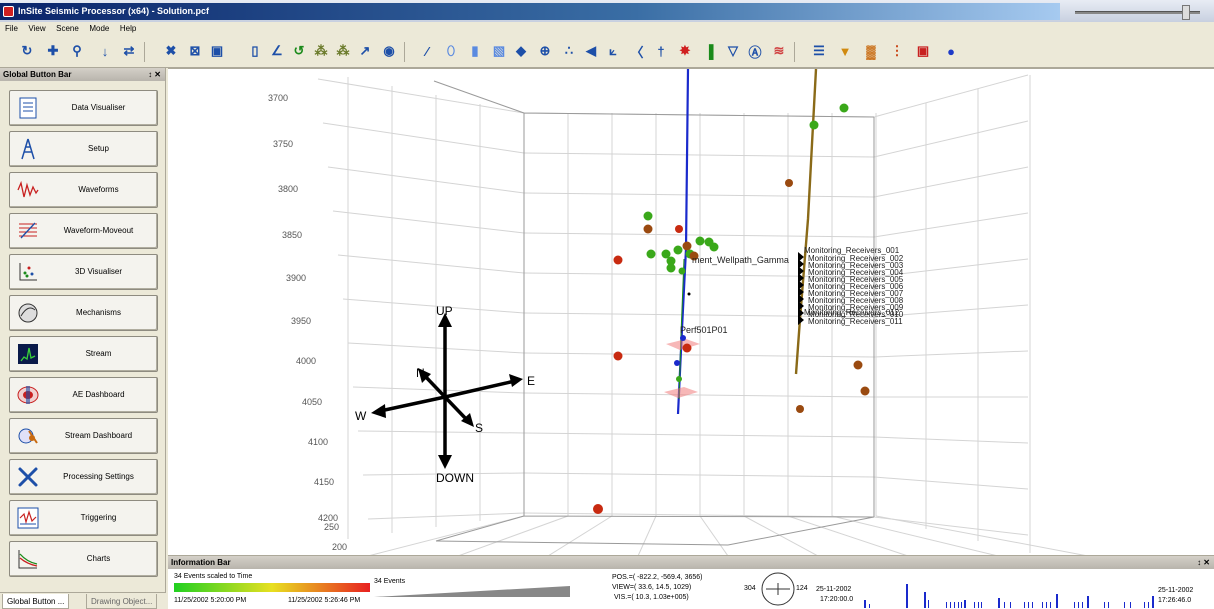 Image resolution: width=1214 pixels, height=609 pixels. What do you see at coordinates (105, 51) in the screenshot?
I see `down-arrow-icon: ↓` at bounding box center [105, 51].